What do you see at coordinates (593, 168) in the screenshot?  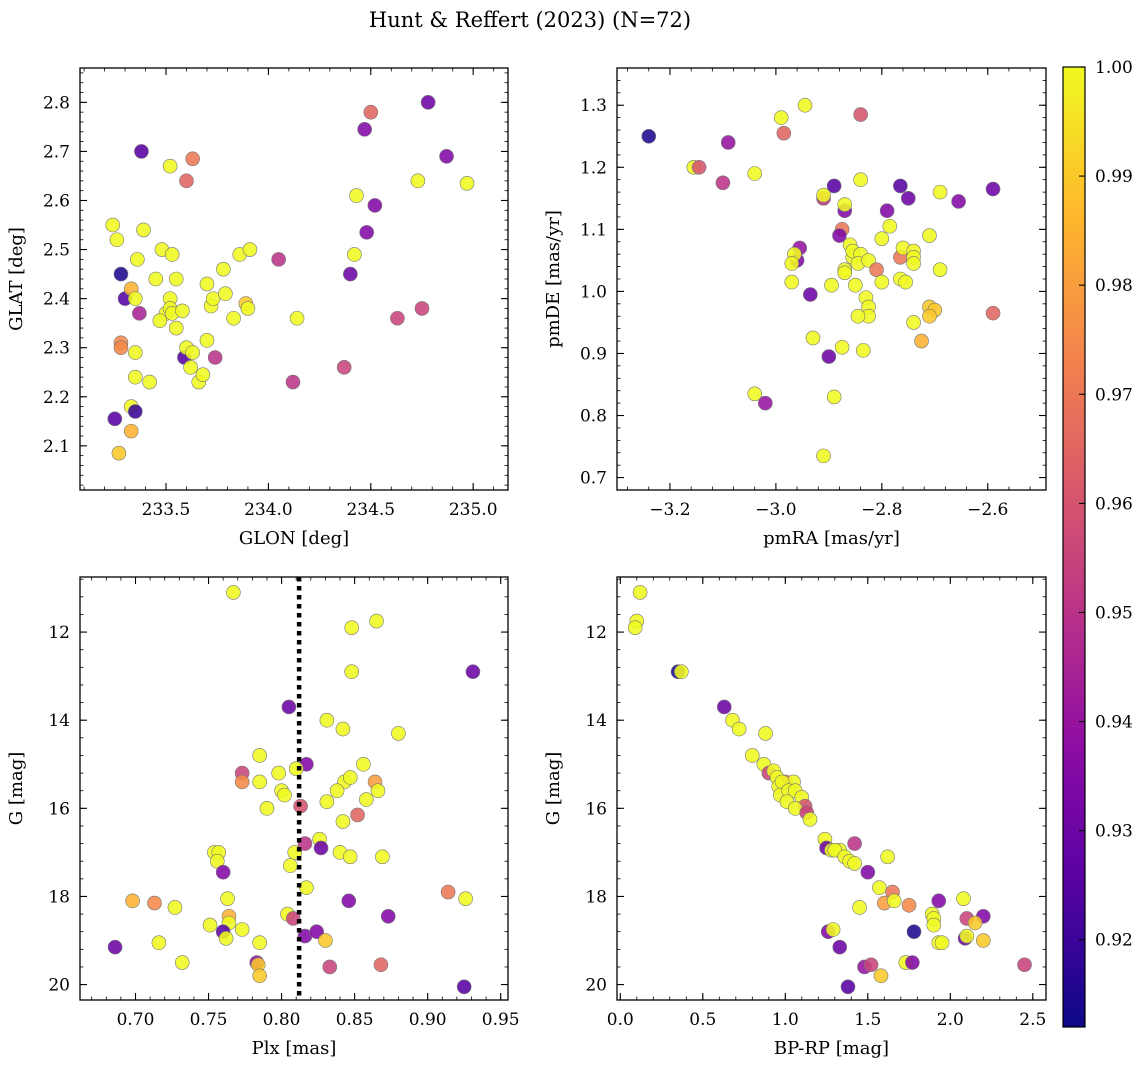 I see `y-tick-label: 1.2` at bounding box center [593, 168].